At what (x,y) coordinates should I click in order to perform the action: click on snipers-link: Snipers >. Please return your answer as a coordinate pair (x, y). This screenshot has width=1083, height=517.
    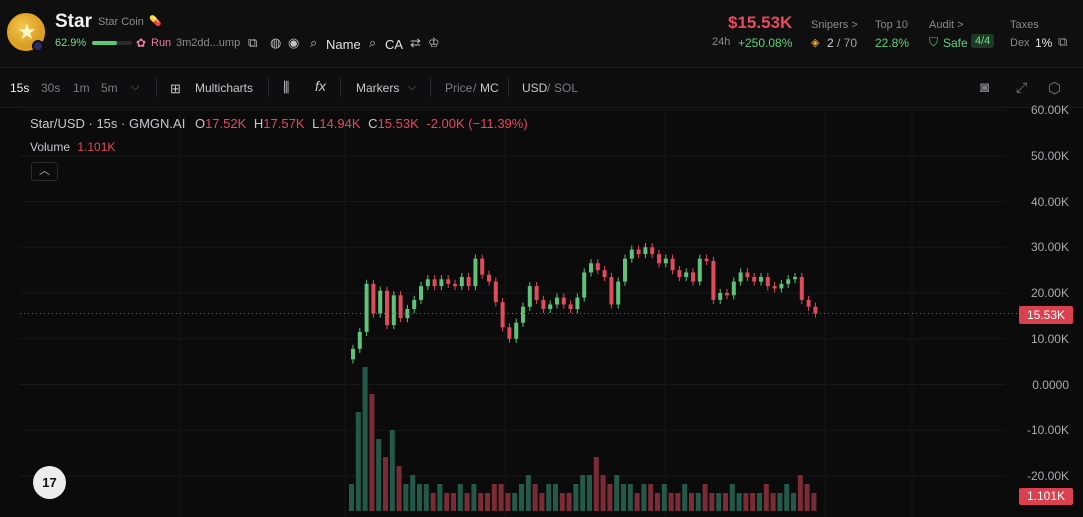
    Looking at the image, I should click on (834, 25).